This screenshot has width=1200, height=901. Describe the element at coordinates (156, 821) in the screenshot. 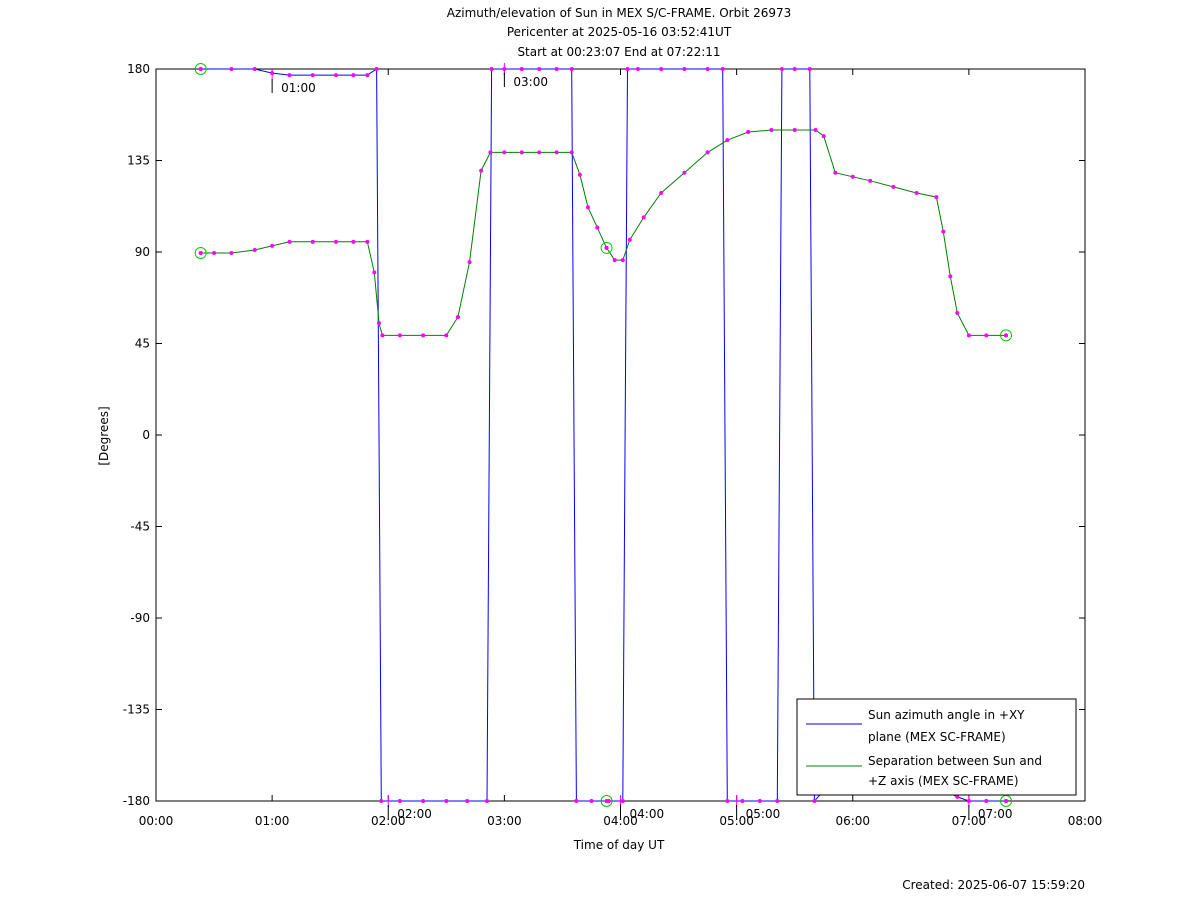

I see `x-tick-label: 00:00` at that location.